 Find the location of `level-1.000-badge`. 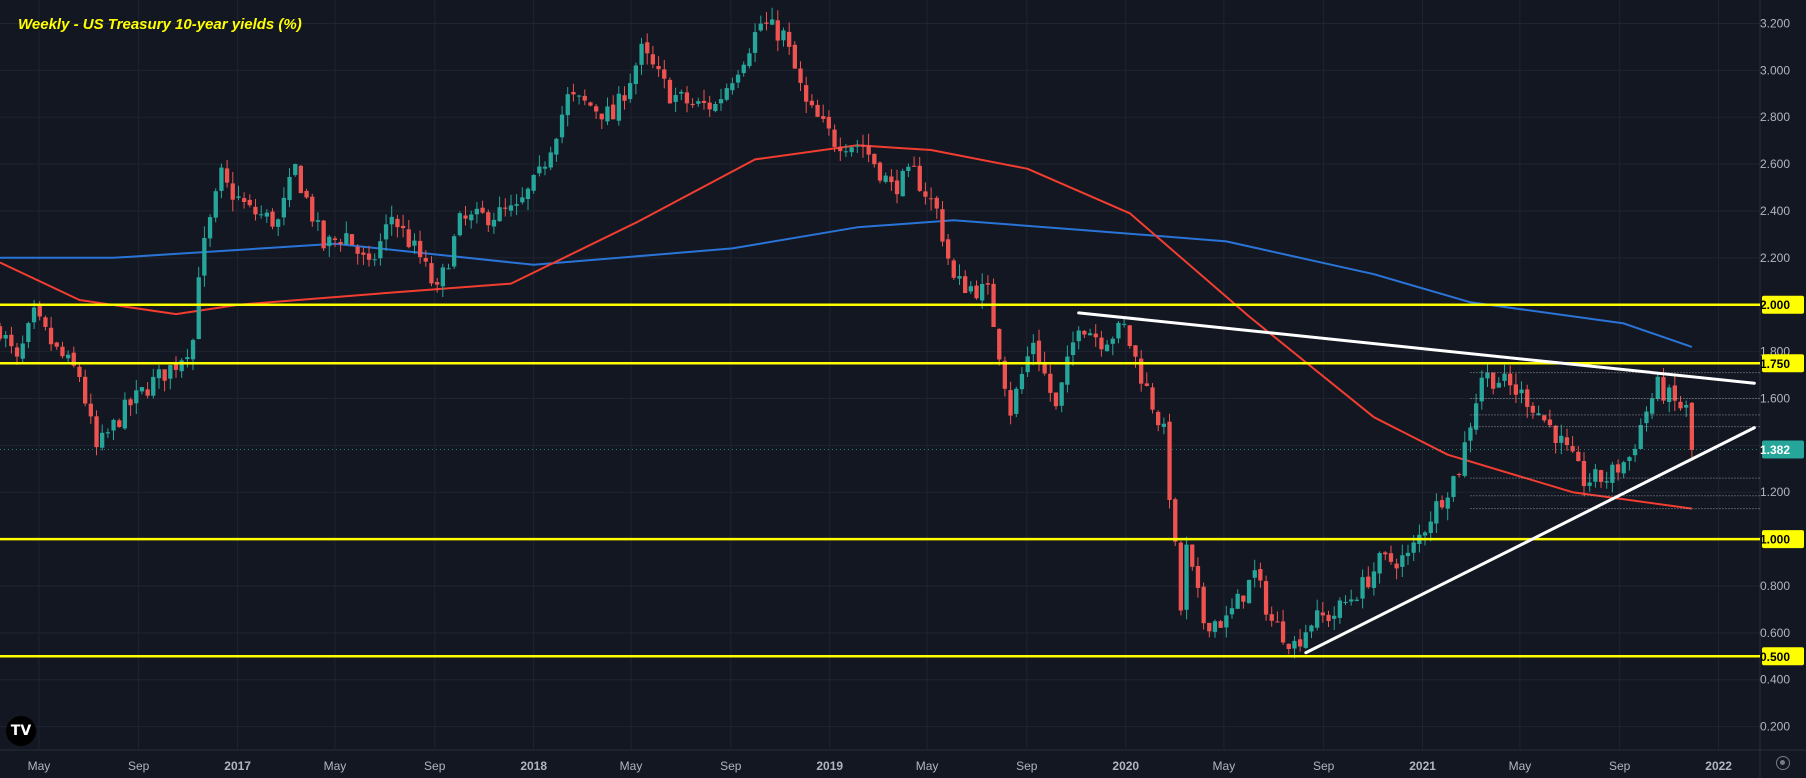

level-1.000-badge is located at coordinates (1783, 539).